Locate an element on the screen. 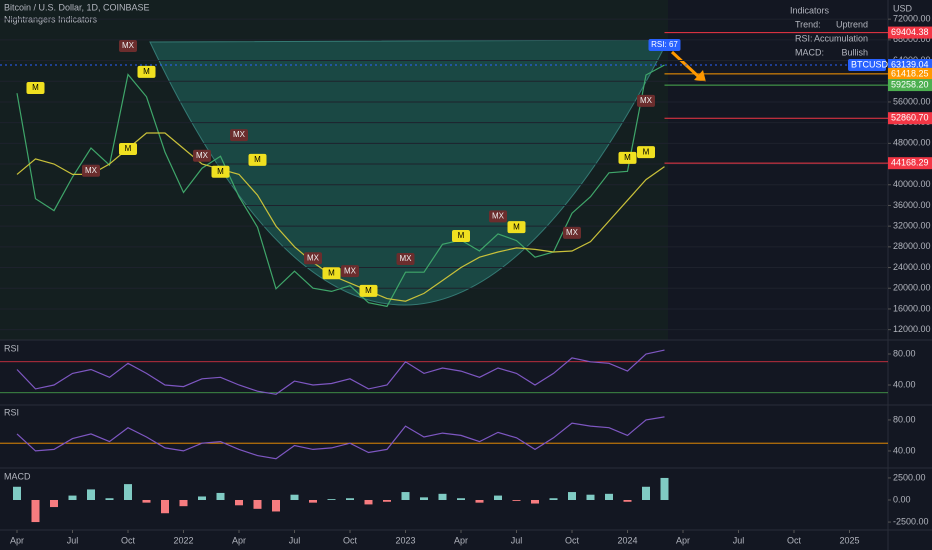 The height and width of the screenshot is (550, 932). y-tick-label: 16000.00 is located at coordinates (912, 308).